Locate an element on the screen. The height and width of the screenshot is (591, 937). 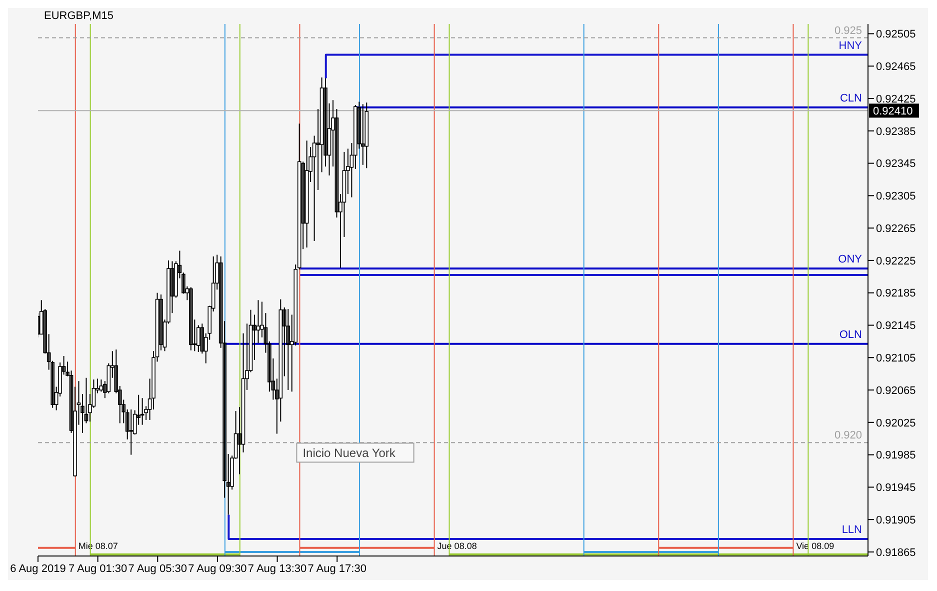
x-tick-label: 7 Aug 01:30 is located at coordinates (98, 568).